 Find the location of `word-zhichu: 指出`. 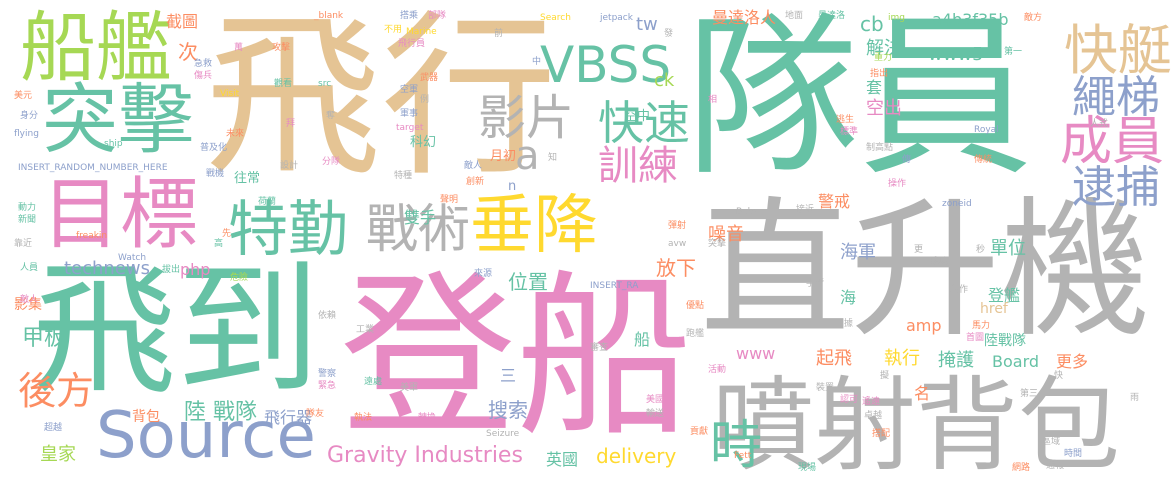

word-zhichu: 指出 is located at coordinates (879, 74).